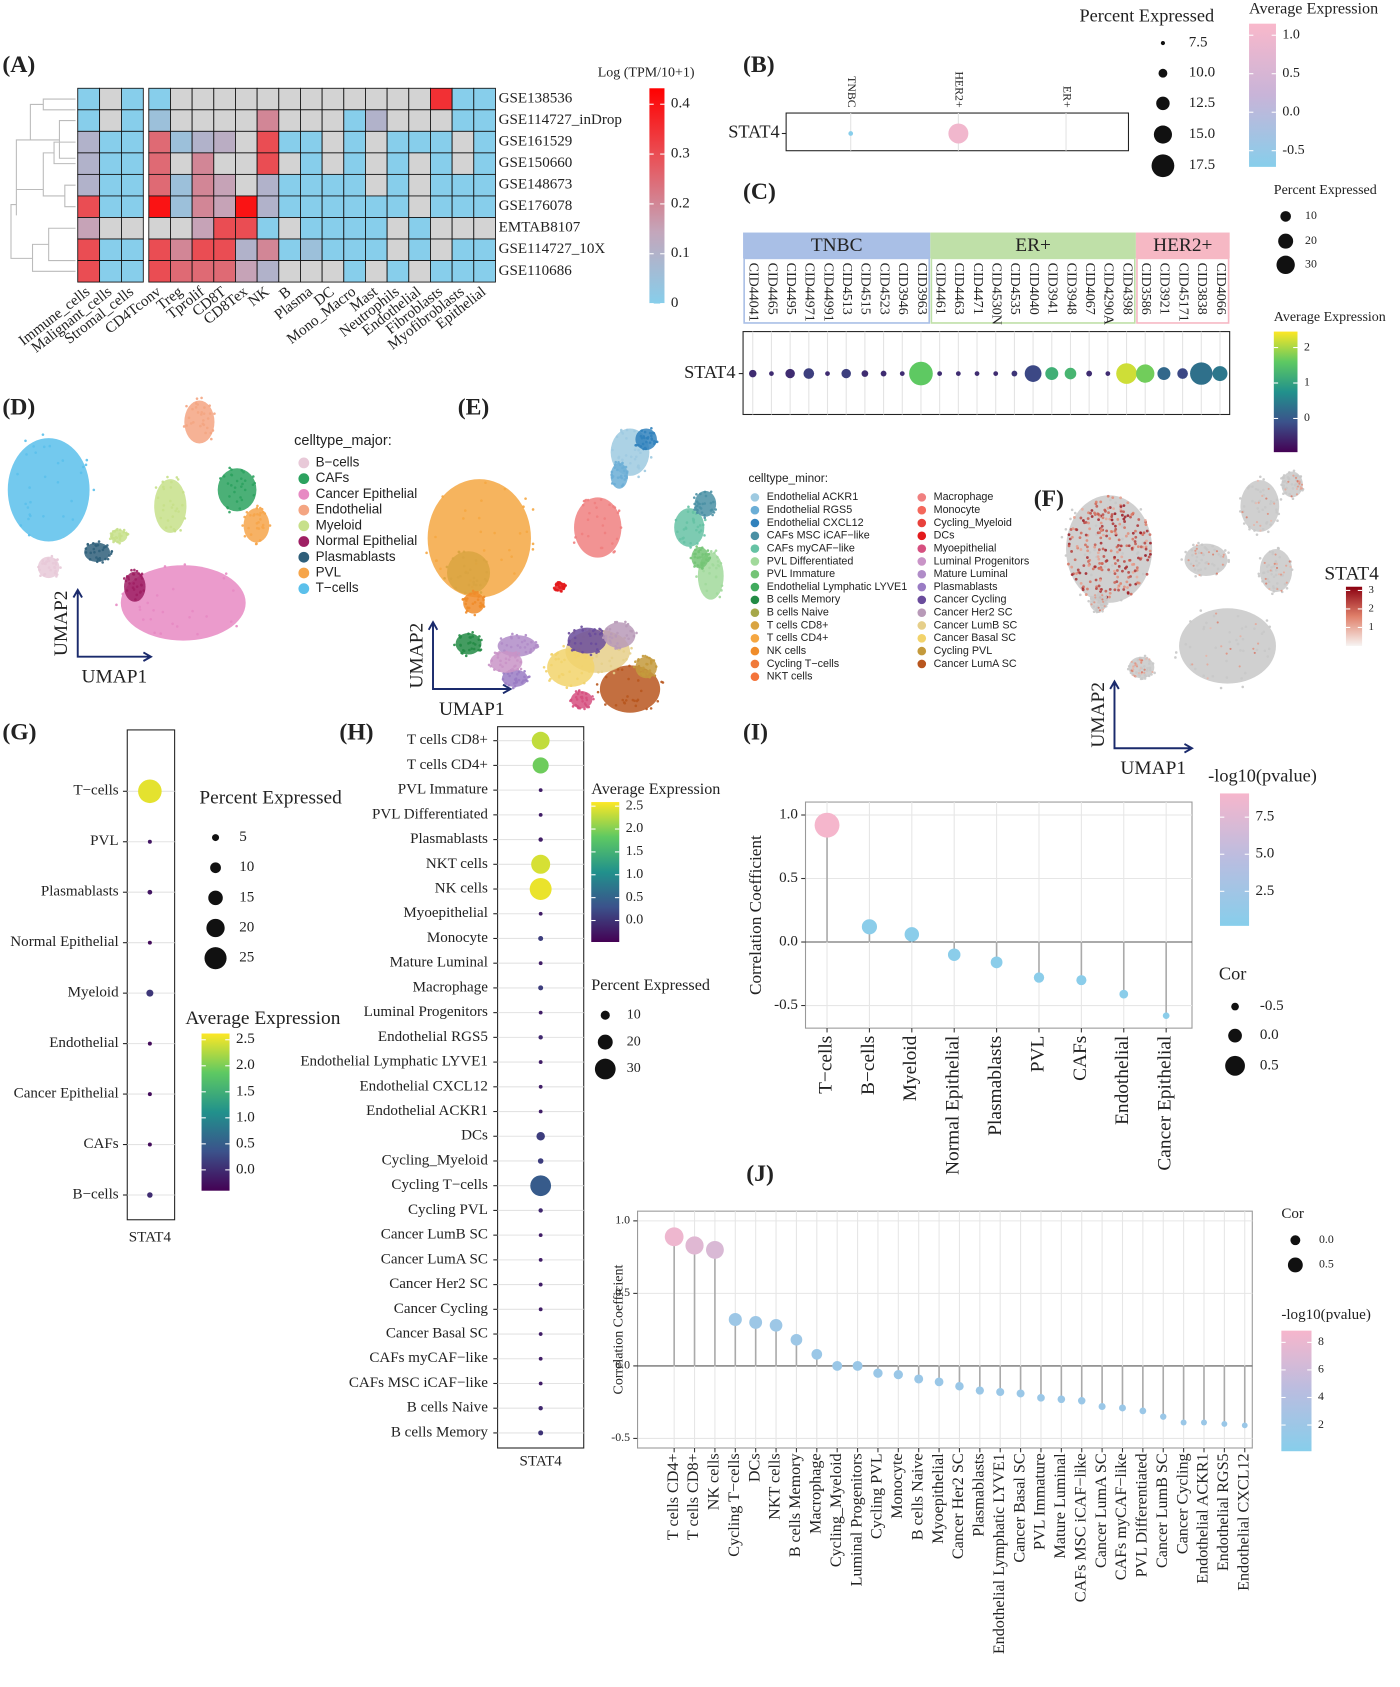 This screenshot has height=1687, width=1400. What do you see at coordinates (922, 651) in the screenshot?
I see `legend-swatch` at bounding box center [922, 651].